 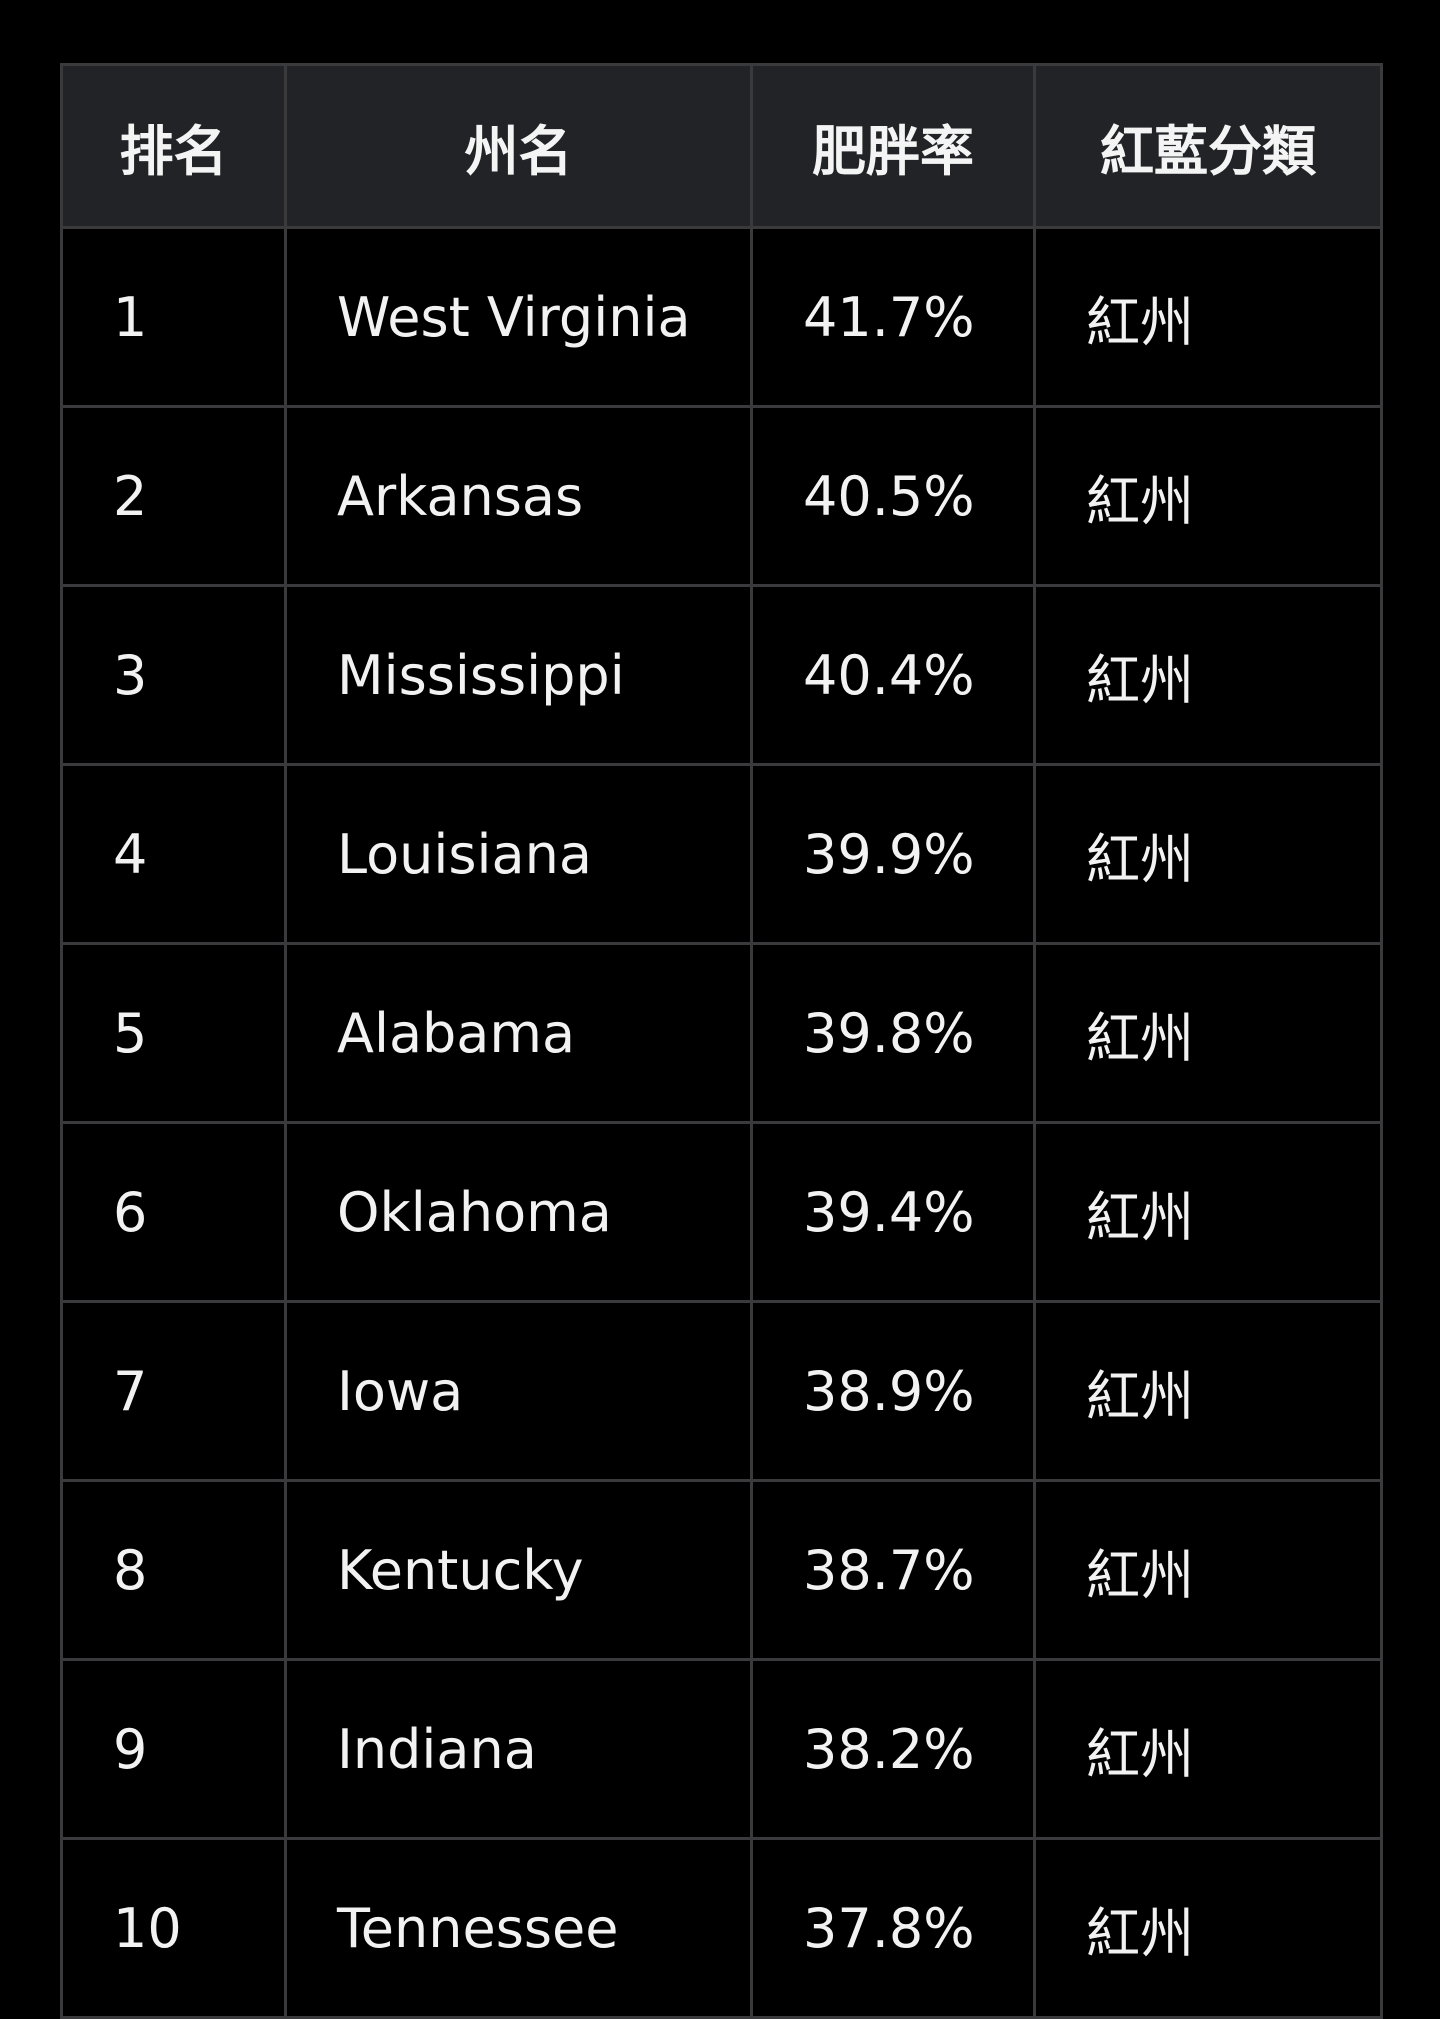 What do you see at coordinates (518, 1212) in the screenshot?
I see `state-cell: Oklahoma` at bounding box center [518, 1212].